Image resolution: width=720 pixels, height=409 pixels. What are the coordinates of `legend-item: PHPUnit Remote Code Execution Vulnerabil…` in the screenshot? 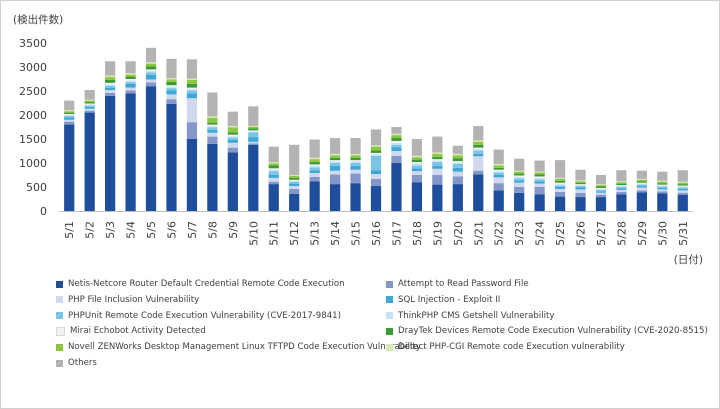 It's located at (198, 316).